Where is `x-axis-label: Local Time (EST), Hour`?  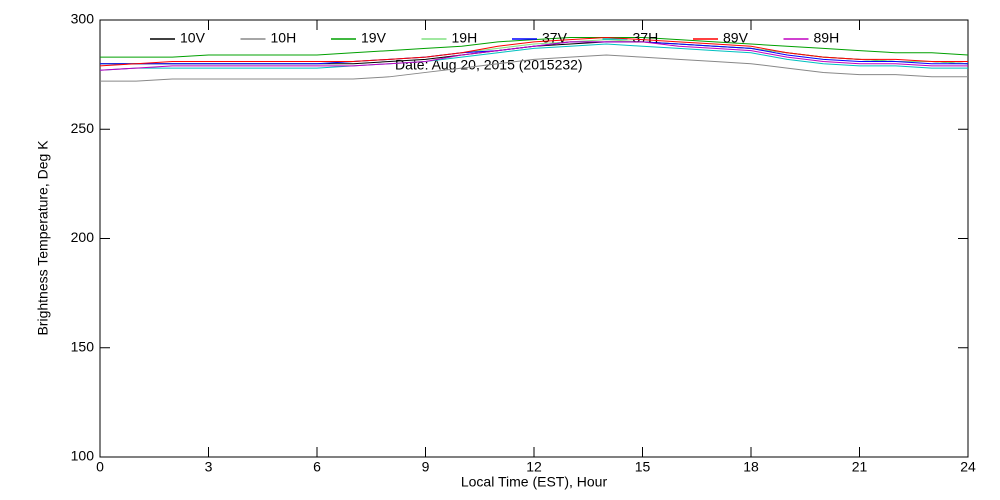
x-axis-label: Local Time (EST), Hour is located at coordinates (534, 482).